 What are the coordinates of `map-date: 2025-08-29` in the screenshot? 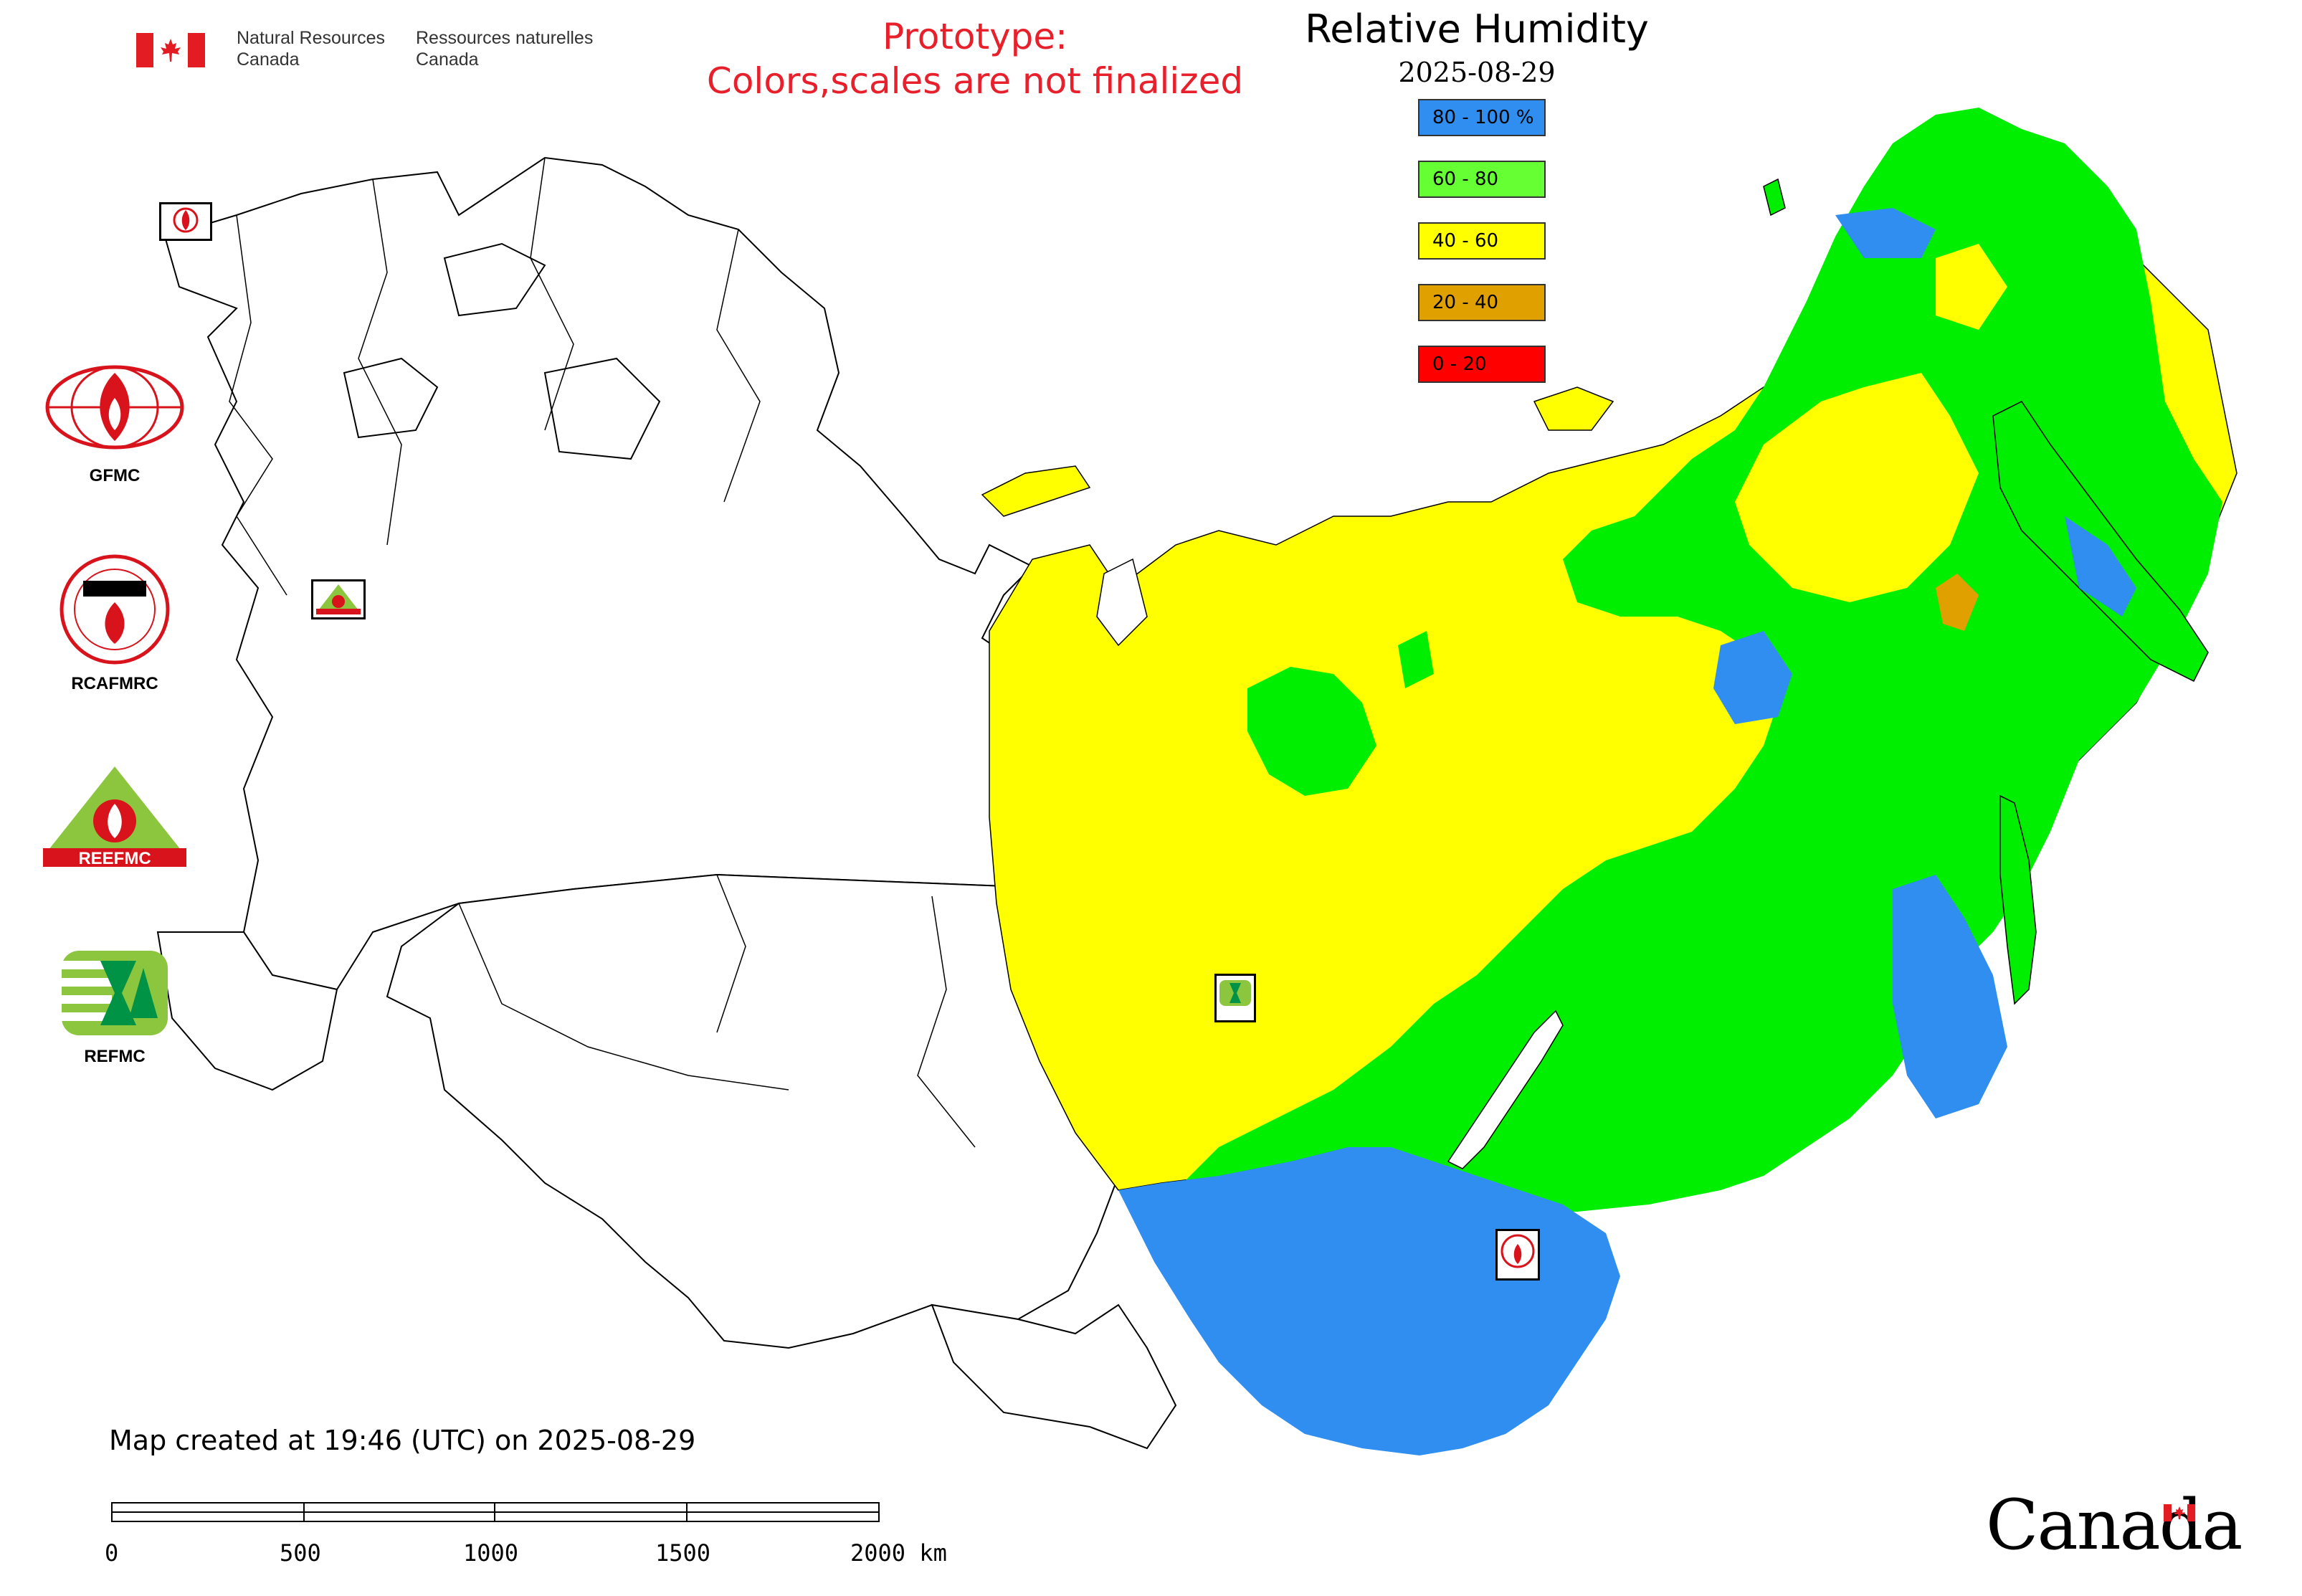 It's located at (1477, 72).